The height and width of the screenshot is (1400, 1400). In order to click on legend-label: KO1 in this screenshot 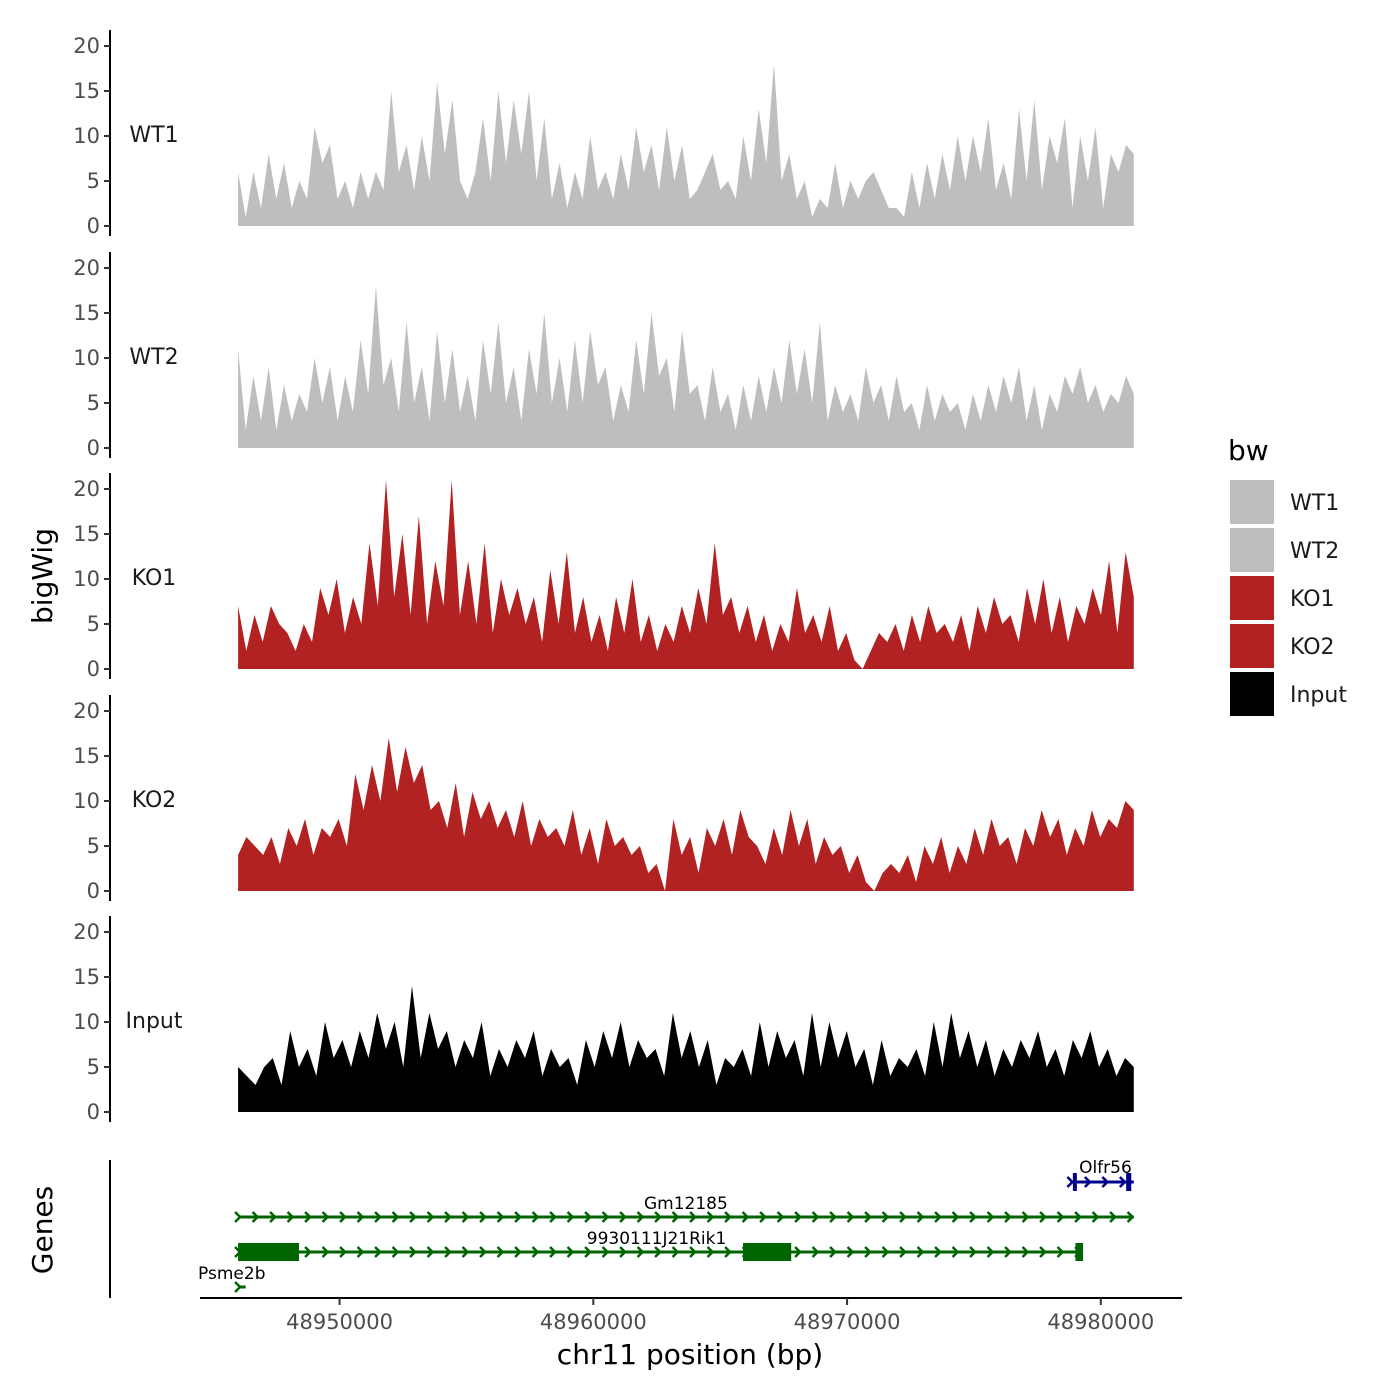, I will do `click(1312, 599)`.